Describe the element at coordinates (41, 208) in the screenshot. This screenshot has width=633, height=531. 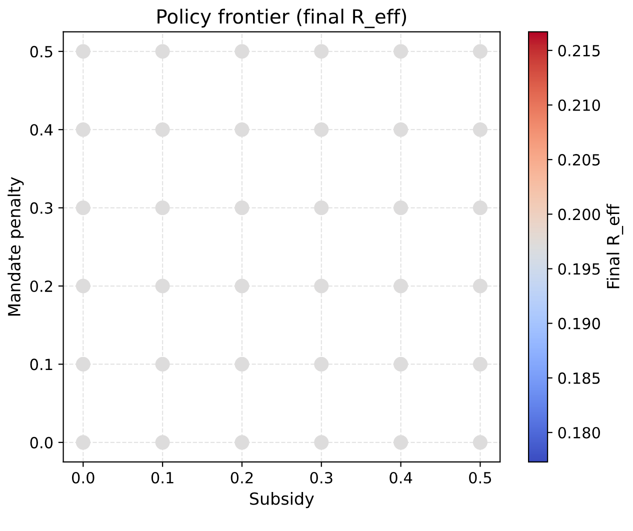
I see `y-tick-label: 0.3` at that location.